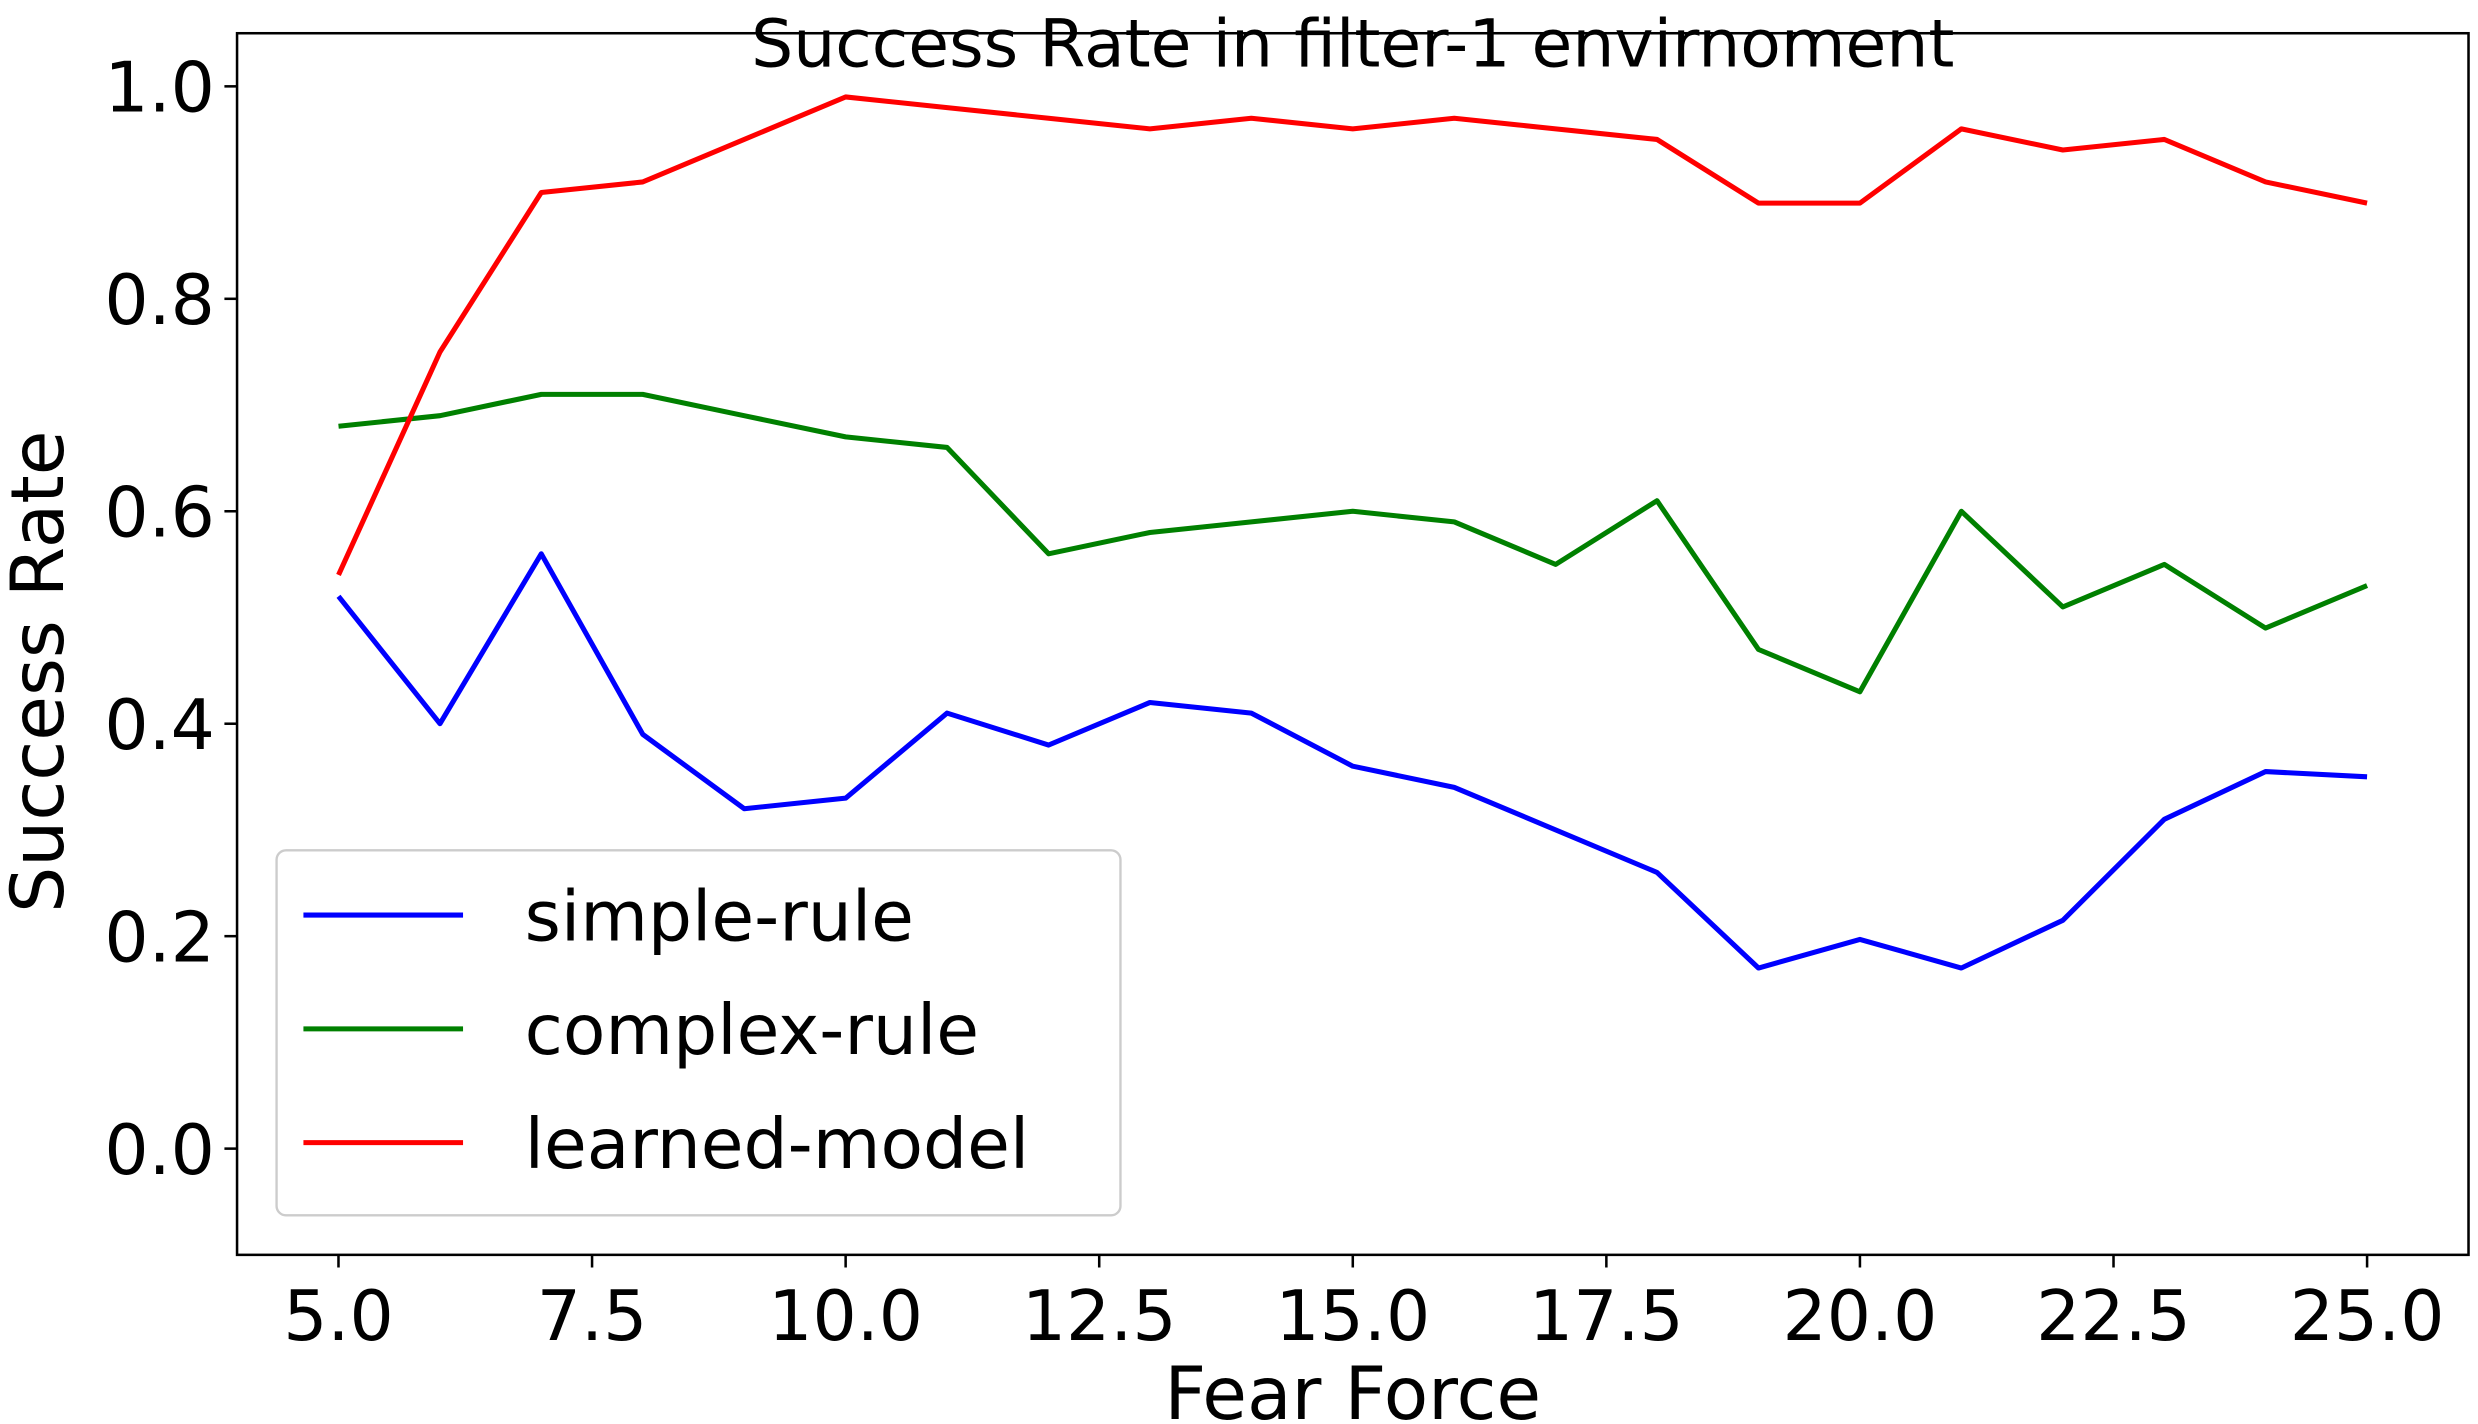 The image size is (2478, 1424). Describe the element at coordinates (2113, 1316) in the screenshot. I see `x-tick-label: 22.5` at that location.